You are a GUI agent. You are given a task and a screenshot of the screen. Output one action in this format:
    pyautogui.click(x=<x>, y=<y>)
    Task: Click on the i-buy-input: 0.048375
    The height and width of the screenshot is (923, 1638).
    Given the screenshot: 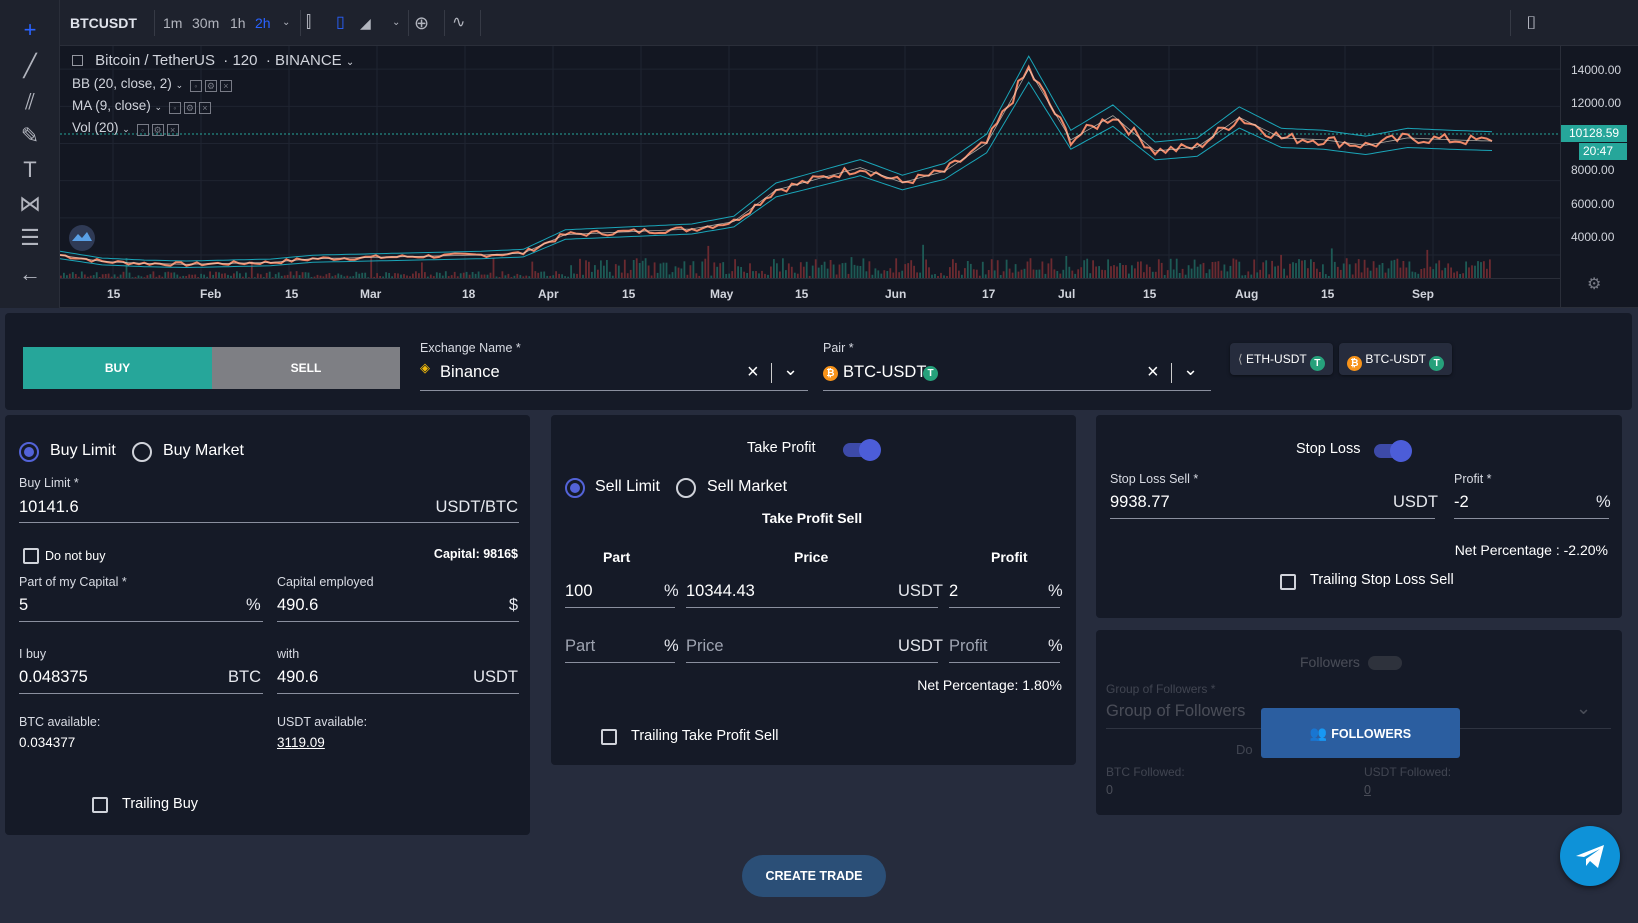 What is the action you would take?
    pyautogui.click(x=53, y=677)
    